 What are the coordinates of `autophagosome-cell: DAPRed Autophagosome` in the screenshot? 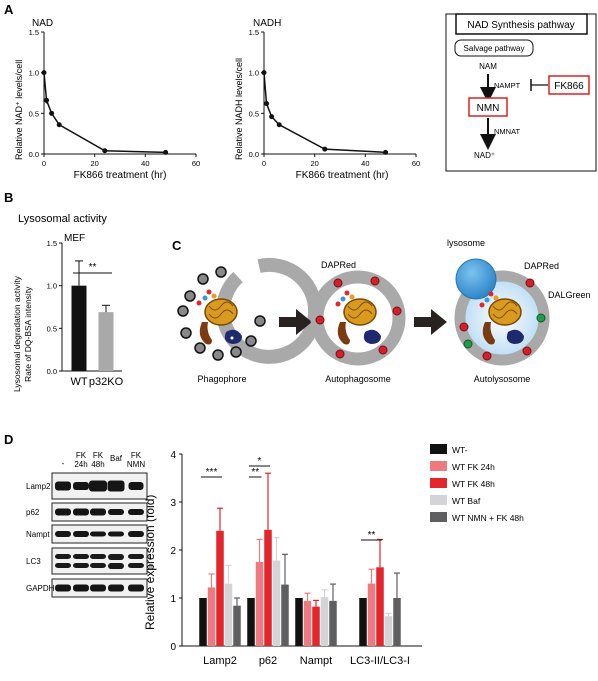 It's located at (358, 322).